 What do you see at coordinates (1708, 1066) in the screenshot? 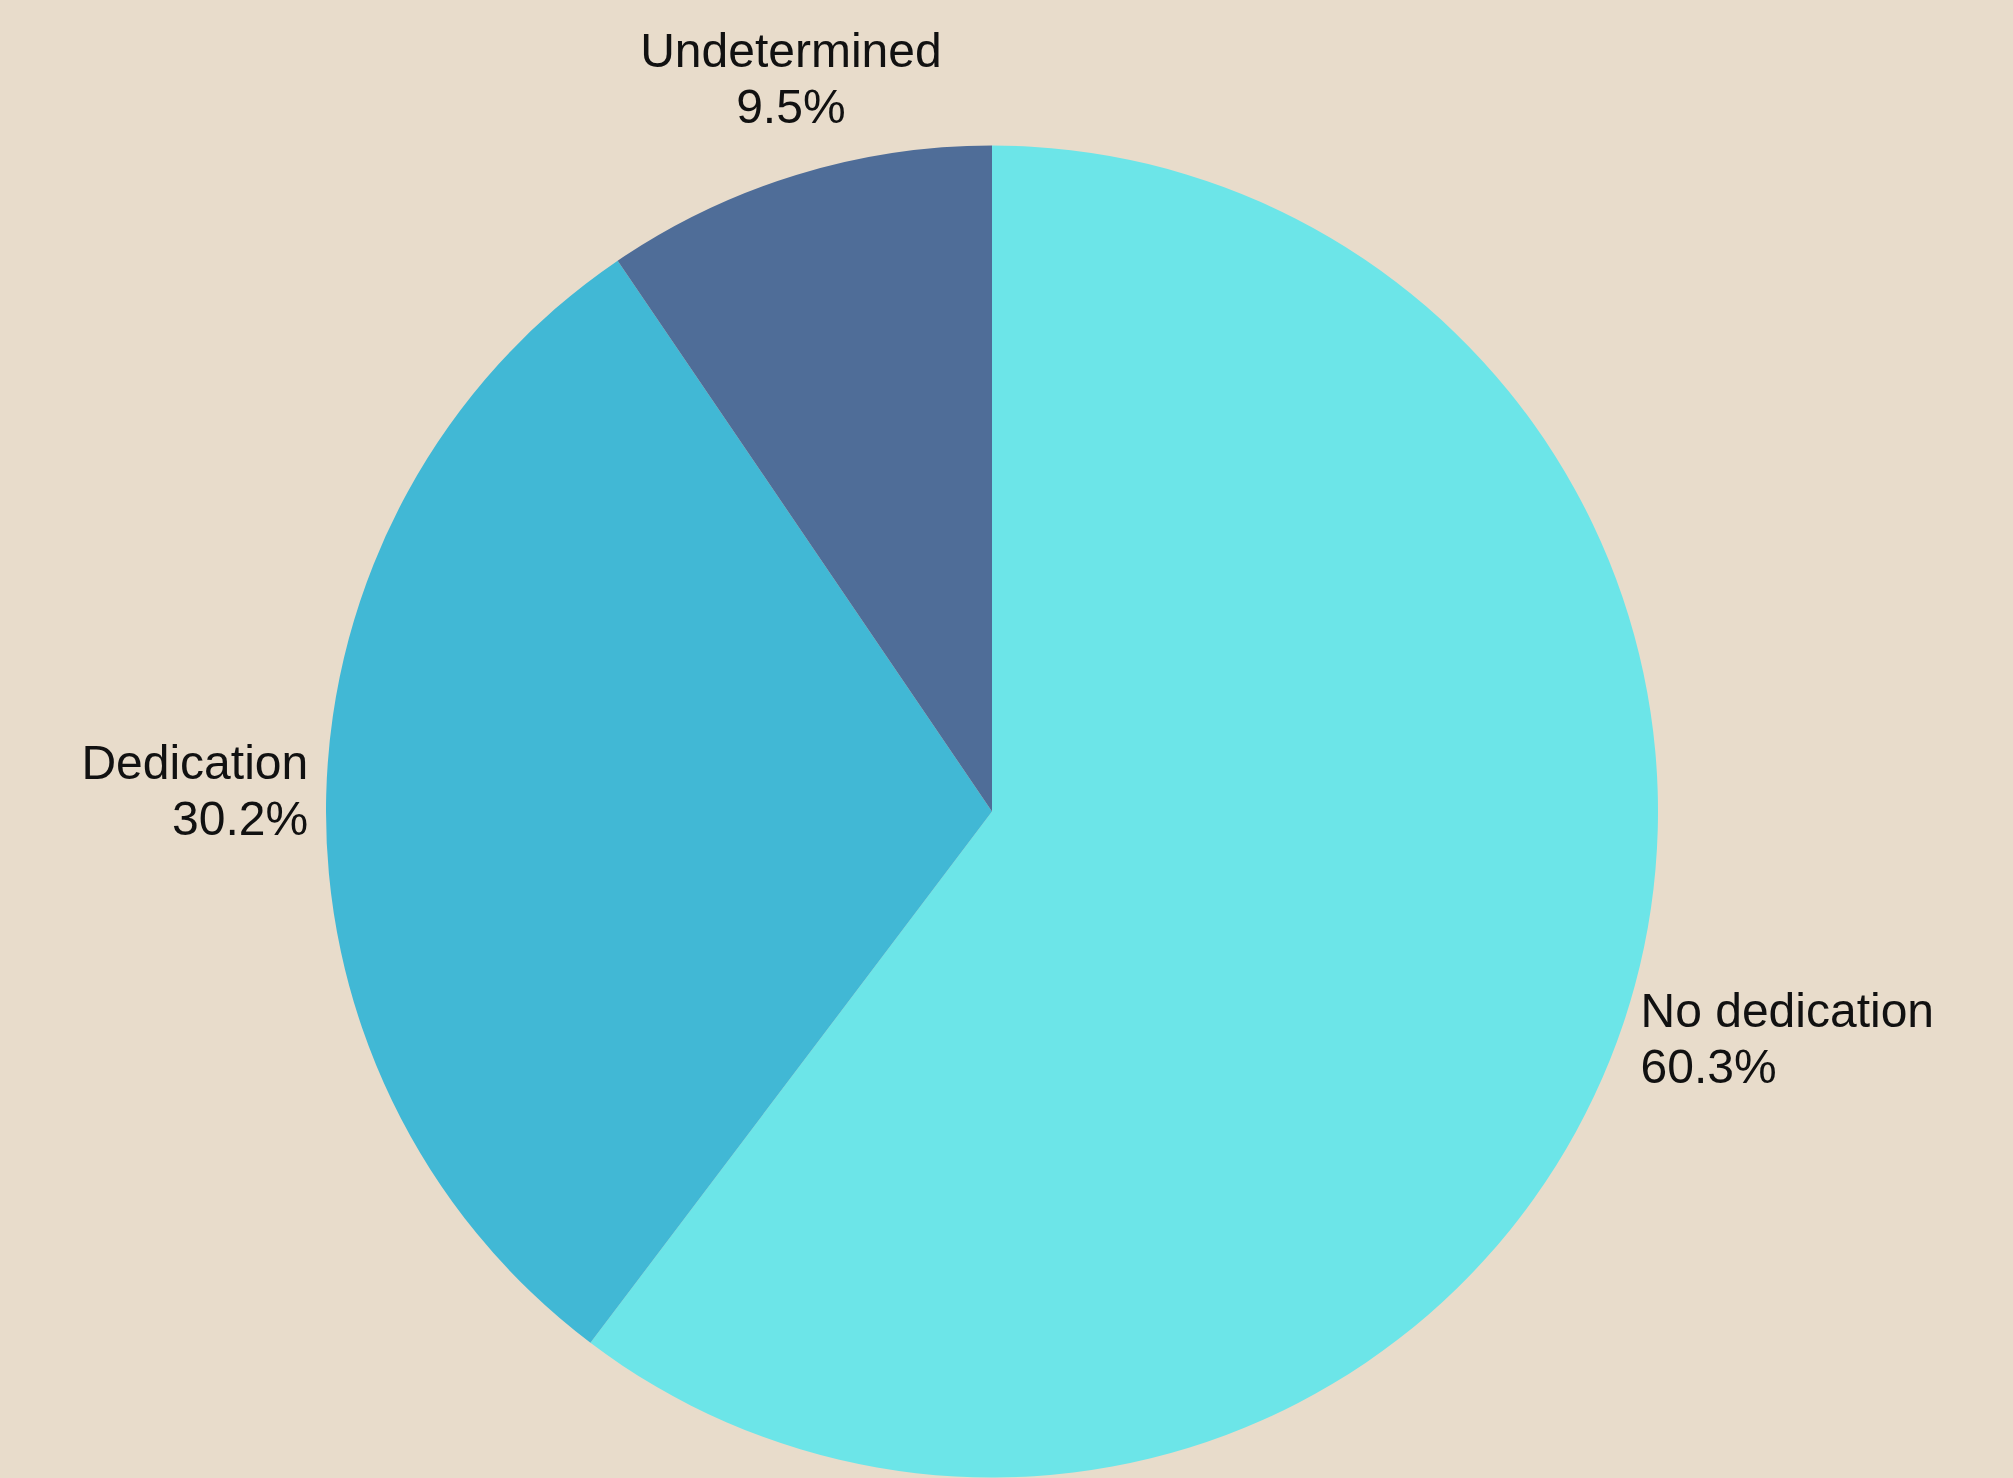
I see `data-label: 60.3%` at bounding box center [1708, 1066].